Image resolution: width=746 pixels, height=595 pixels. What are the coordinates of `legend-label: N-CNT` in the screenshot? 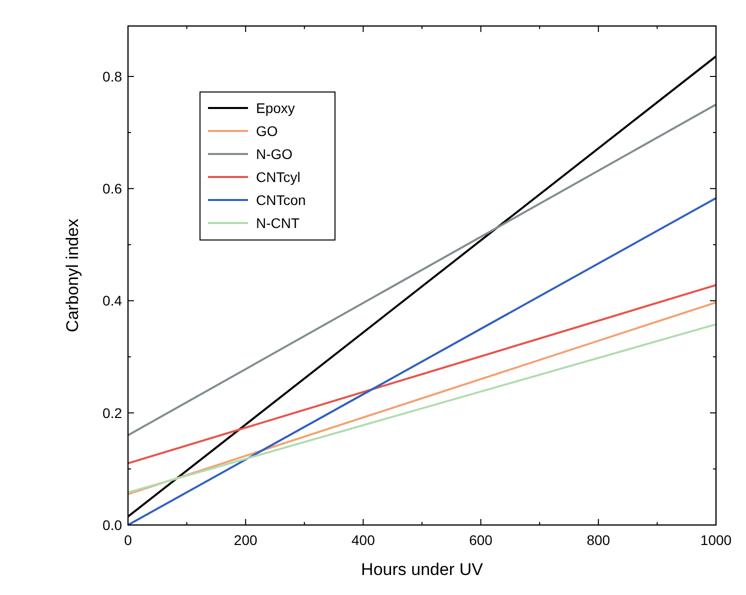 It's located at (278, 223).